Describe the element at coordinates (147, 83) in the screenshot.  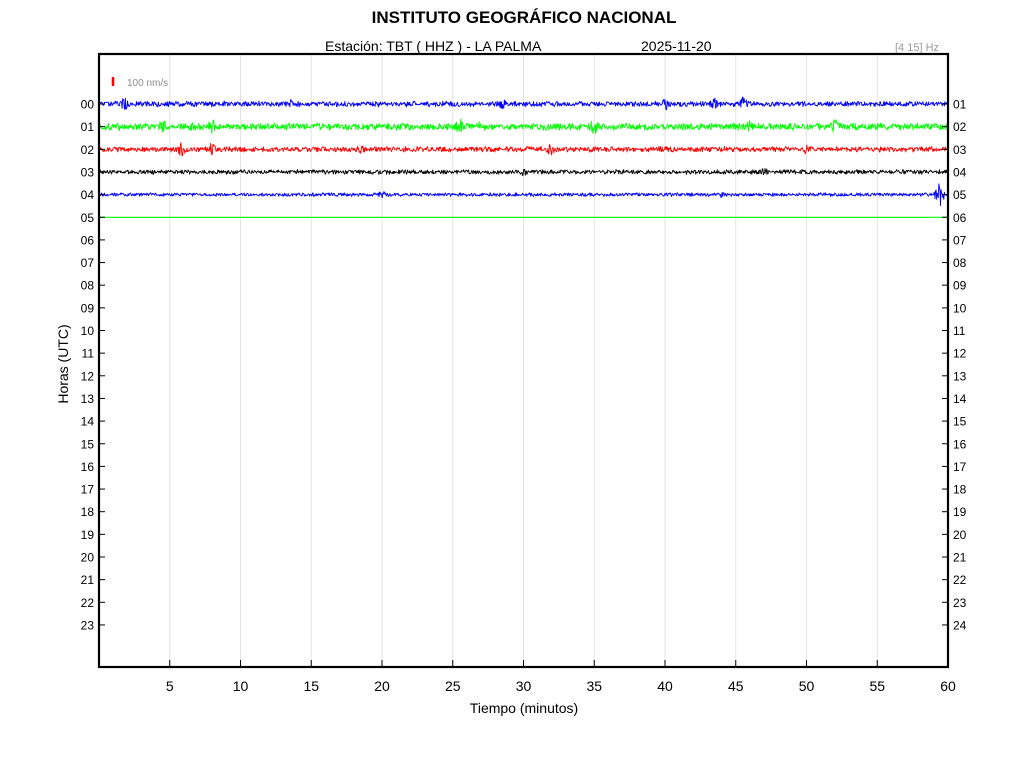
I see `scale-label: 100 nm/s` at that location.